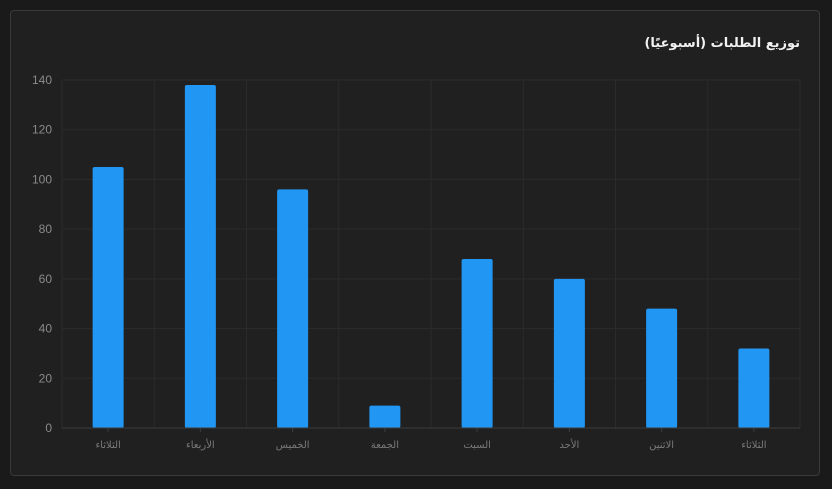 This screenshot has height=489, width=832. I want to click on y-tick-label: 120, so click(42, 130).